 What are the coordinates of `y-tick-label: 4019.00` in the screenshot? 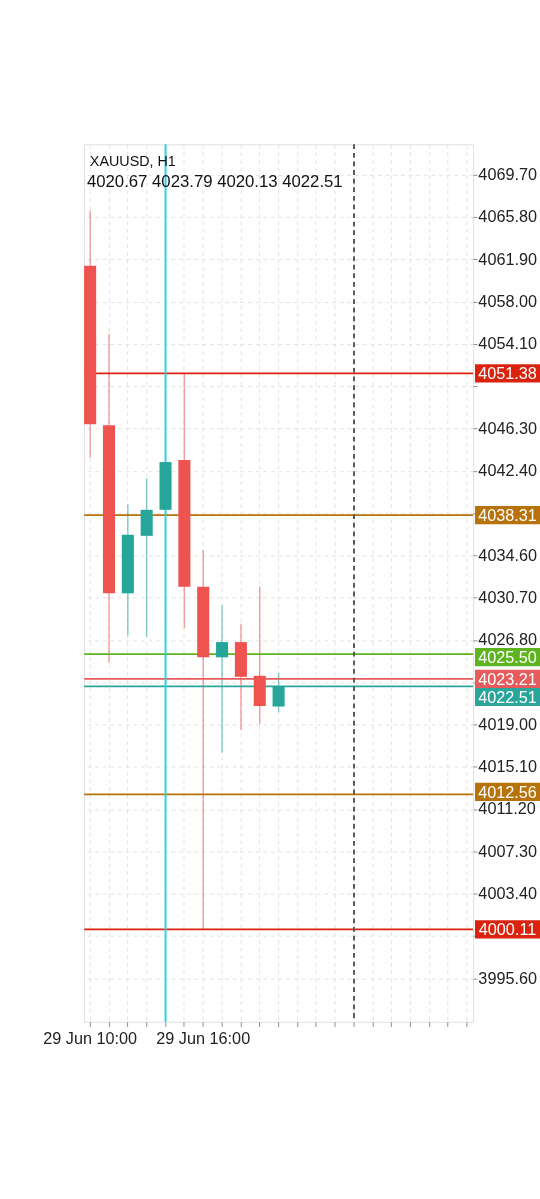 It's located at (508, 723).